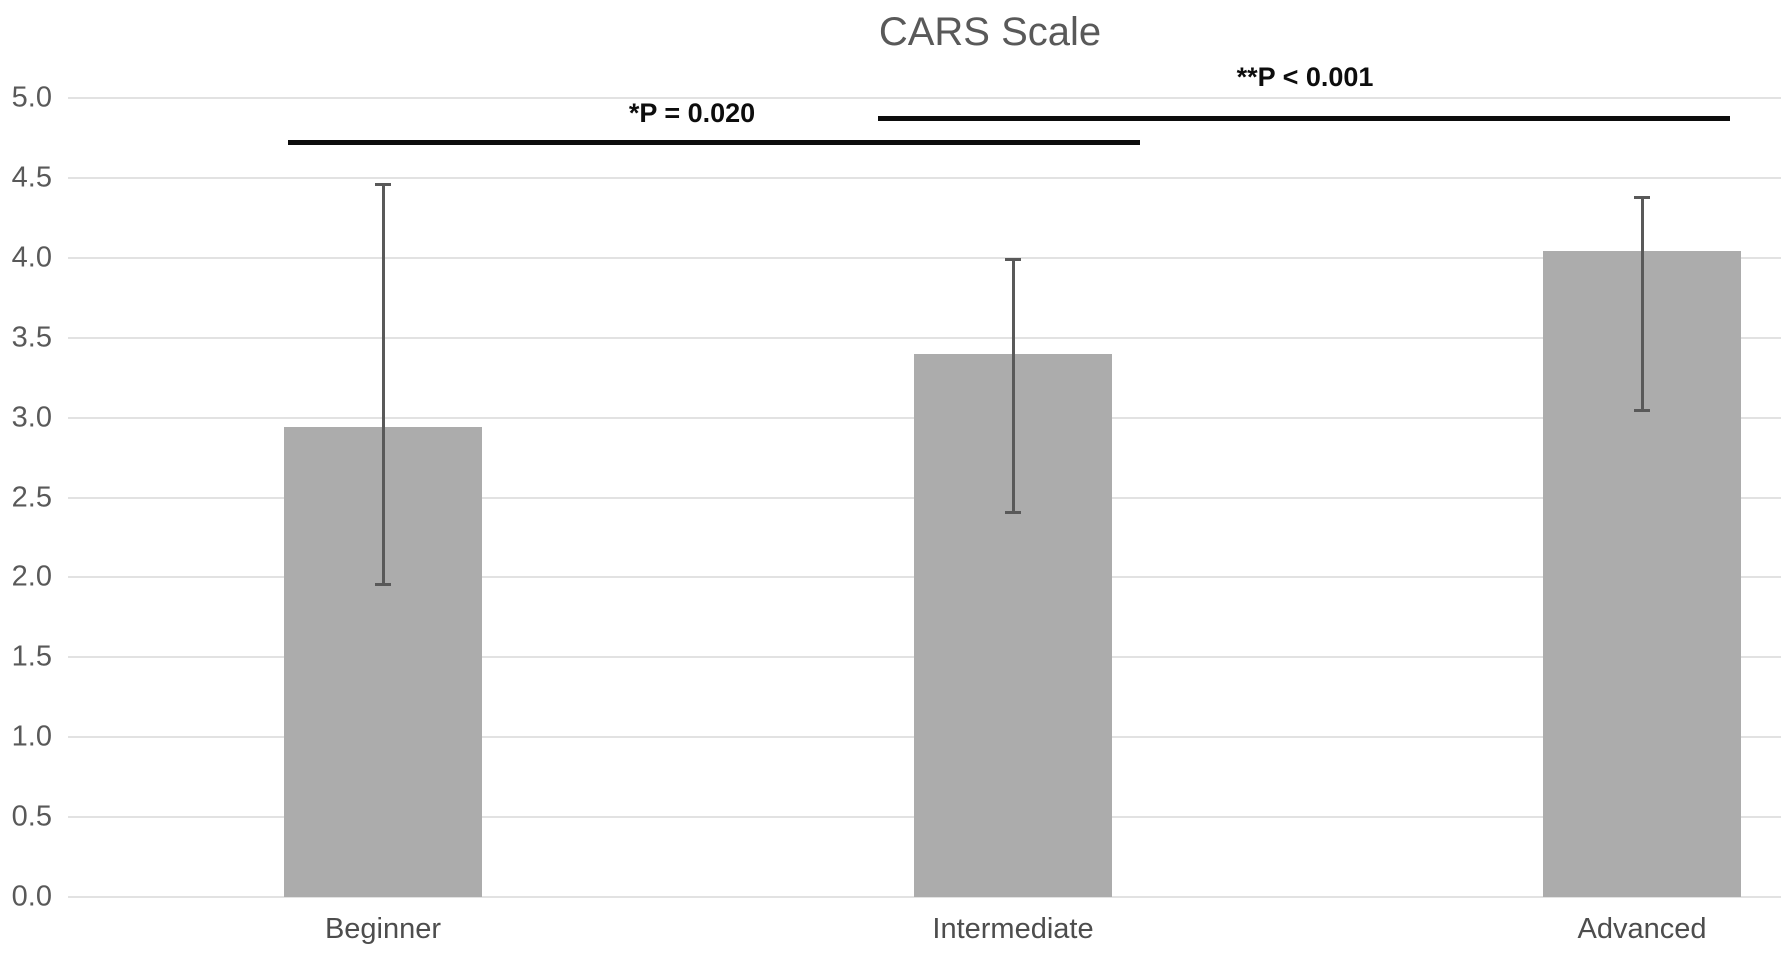 Image resolution: width=1783 pixels, height=957 pixels. Describe the element at coordinates (31, 97) in the screenshot. I see `y-axis-tick-label: 5.0` at that location.